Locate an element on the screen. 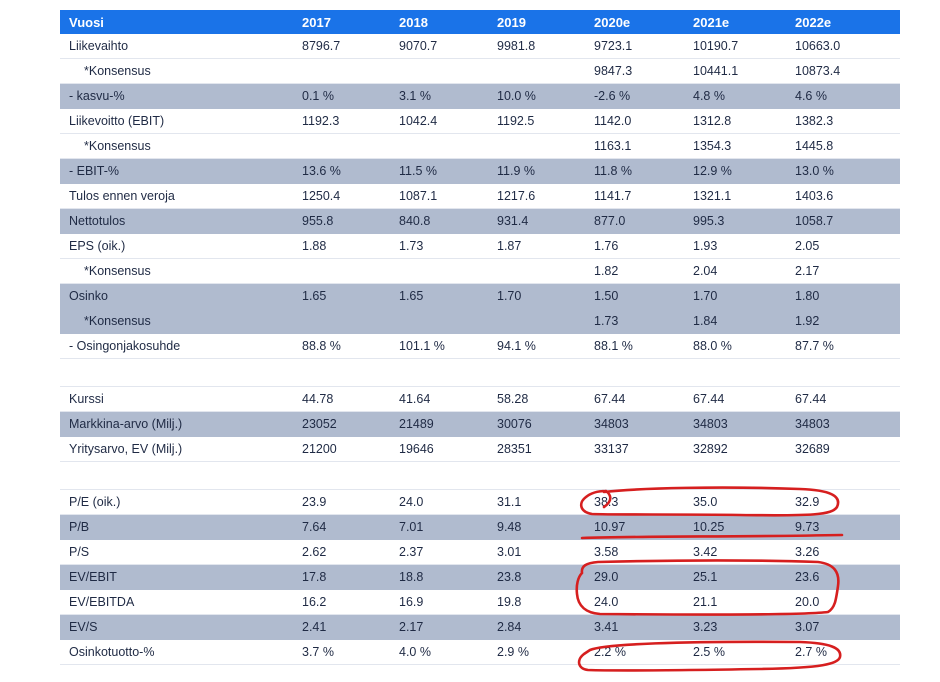 Image resolution: width=940 pixels, height=682 pixels. table-row: Kurssi 44.78 41.64 58.28 67.44 67.44 67.44 is located at coordinates (480, 399).